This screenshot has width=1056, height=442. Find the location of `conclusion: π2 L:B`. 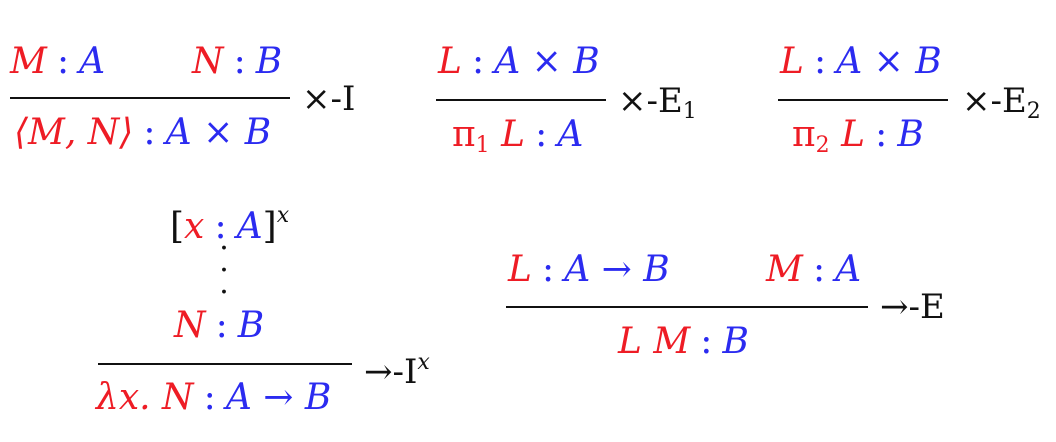

conclusion: π2 L:B is located at coordinates (858, 136).